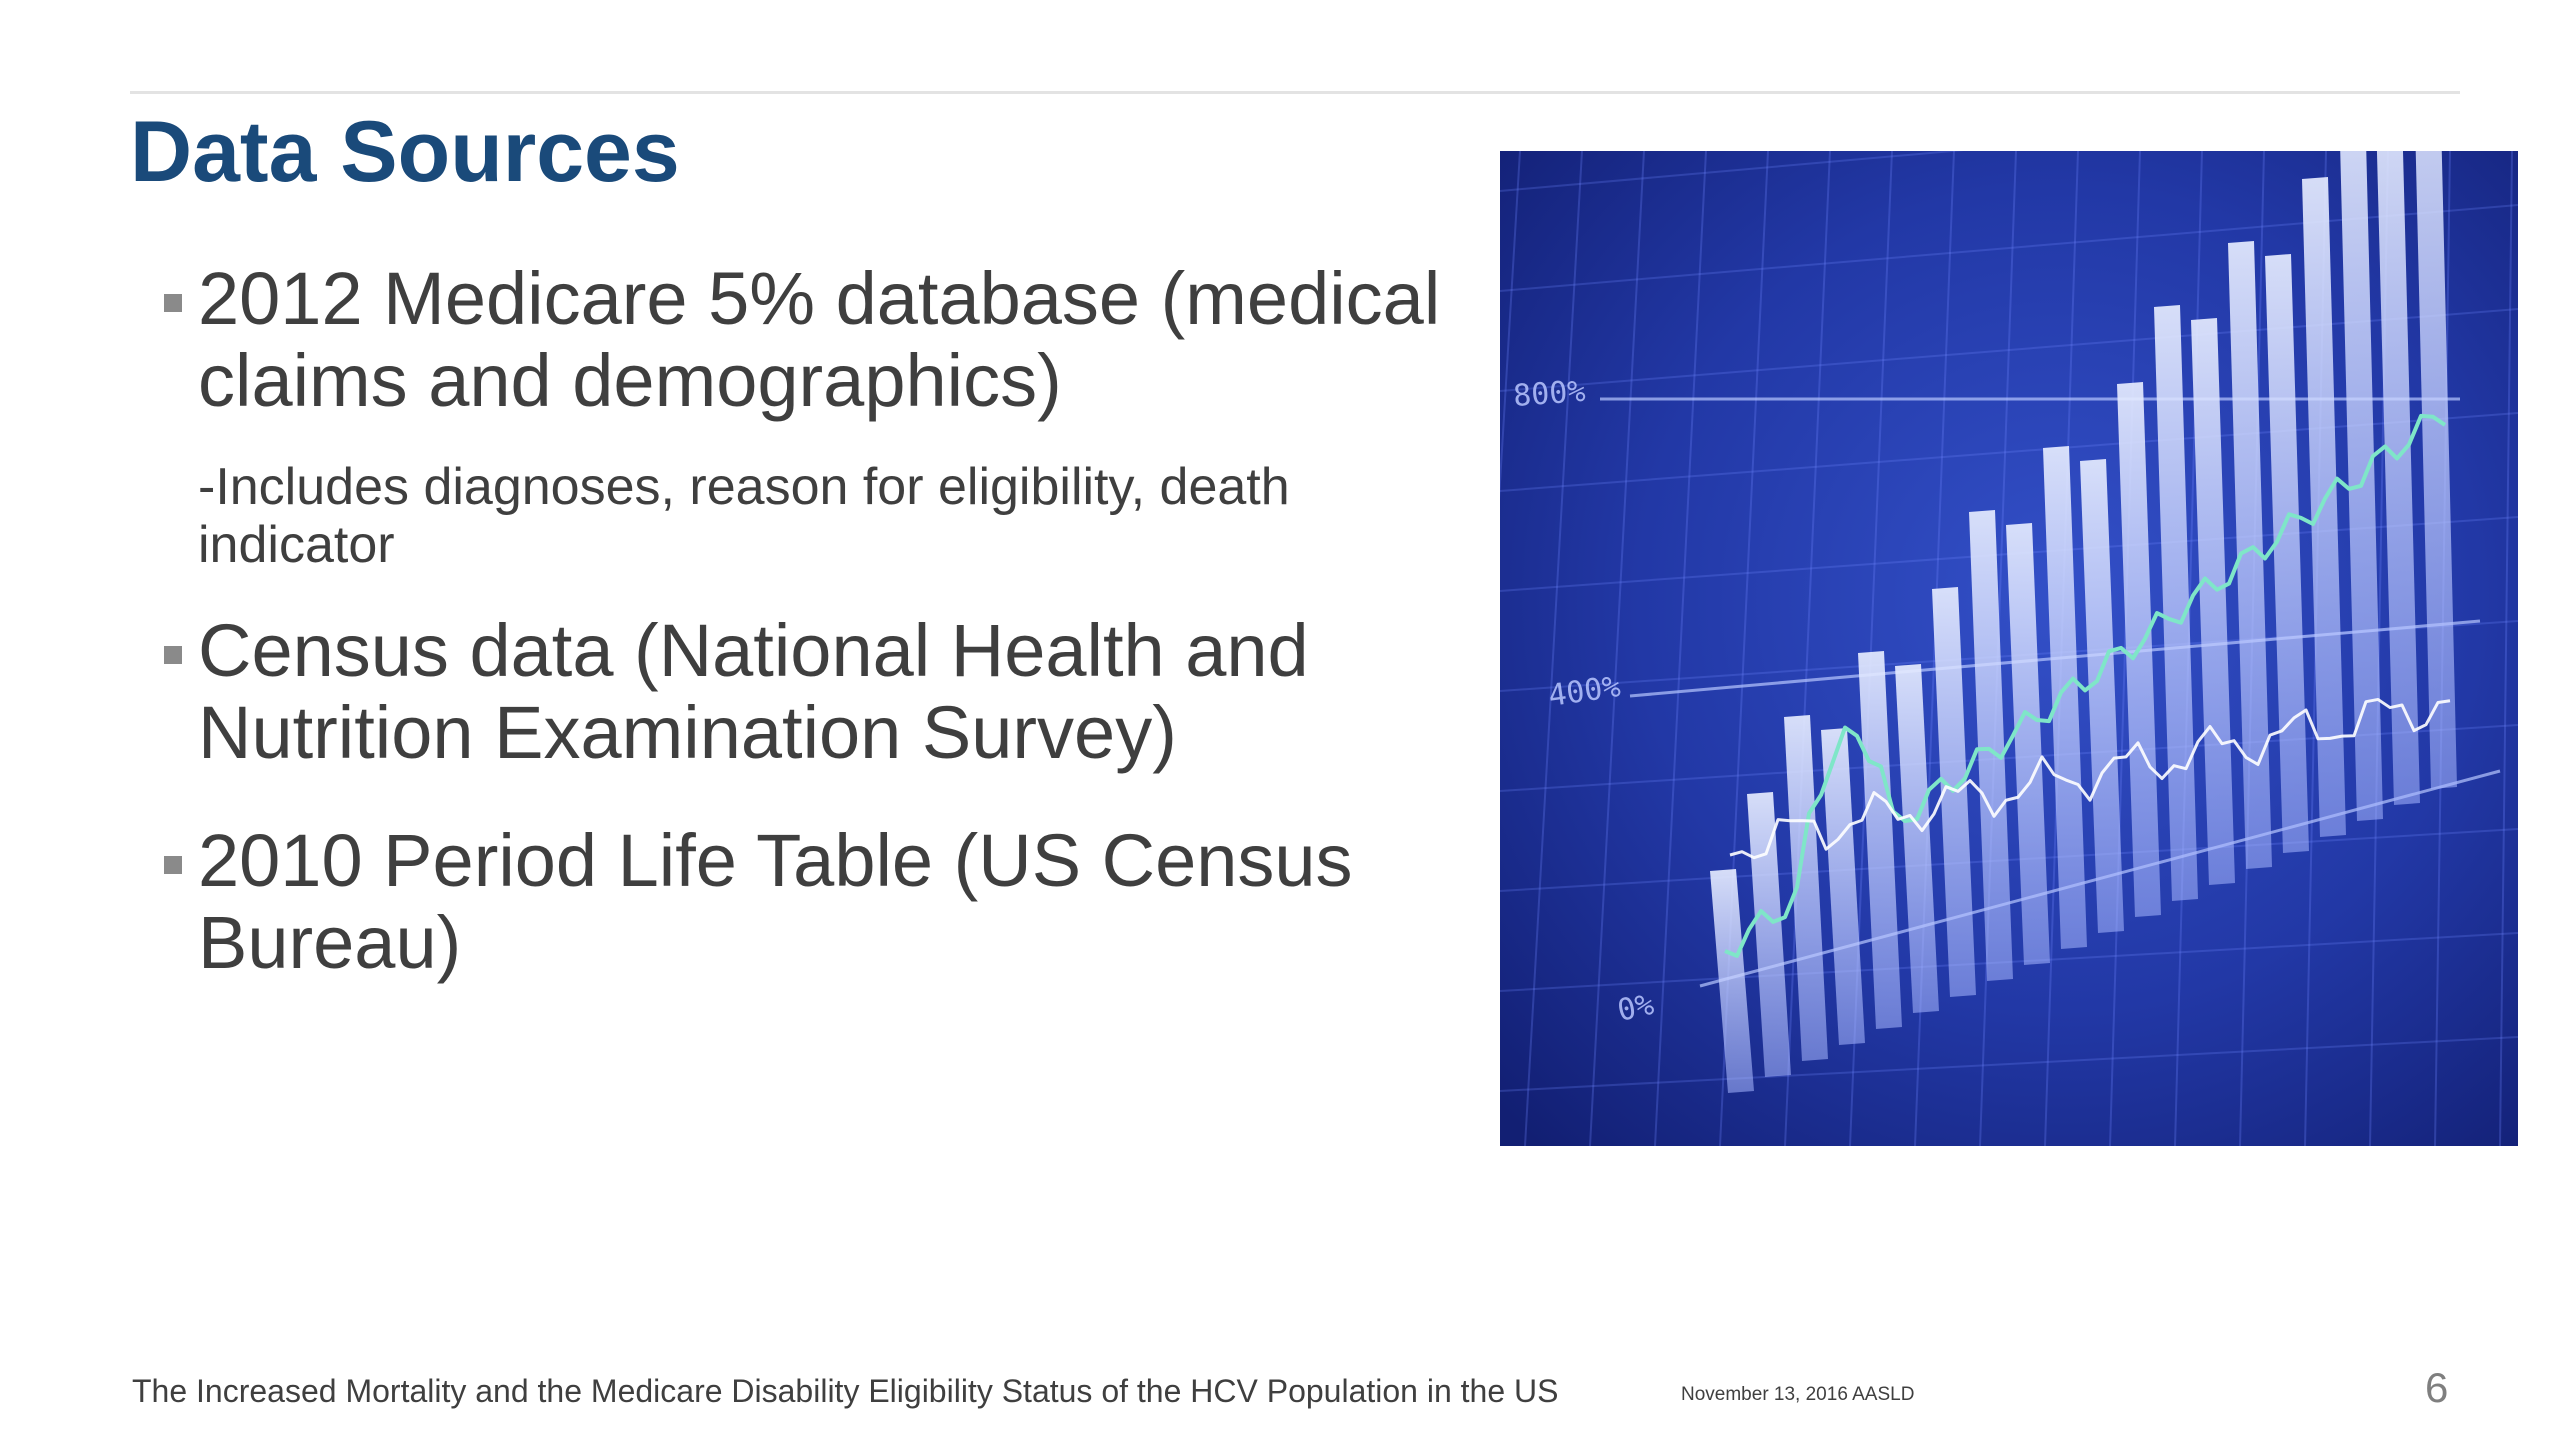 Image resolution: width=2560 pixels, height=1440 pixels. Describe the element at coordinates (1549, 394) in the screenshot. I see `axis-label-800: 800%` at that location.